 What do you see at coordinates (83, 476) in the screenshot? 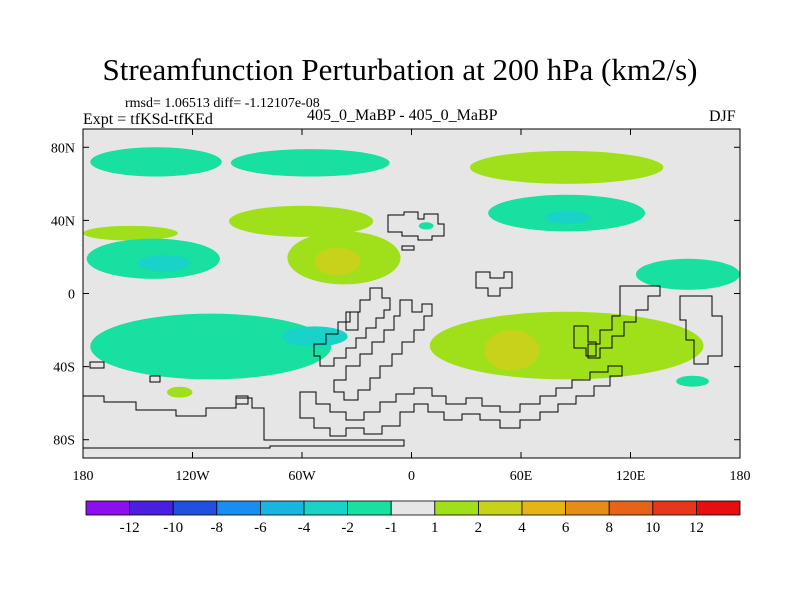
I see `x-tick-label-0: 180` at bounding box center [83, 476].